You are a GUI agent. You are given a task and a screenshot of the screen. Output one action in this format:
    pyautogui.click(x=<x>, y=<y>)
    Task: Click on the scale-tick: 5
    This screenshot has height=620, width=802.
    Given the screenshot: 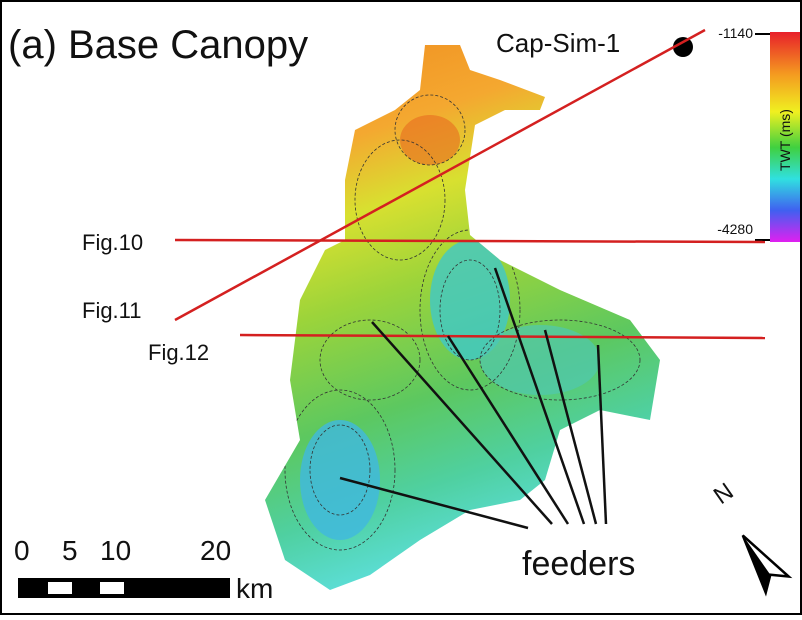 What is the action you would take?
    pyautogui.click(x=70, y=550)
    